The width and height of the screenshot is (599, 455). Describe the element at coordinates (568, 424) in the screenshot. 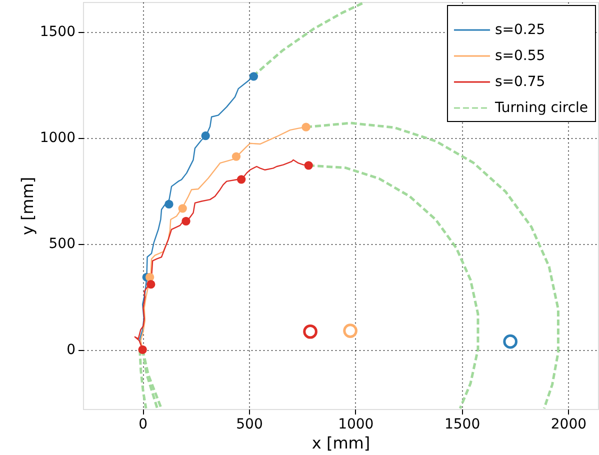

I see `x-tick-label: 2000` at that location.